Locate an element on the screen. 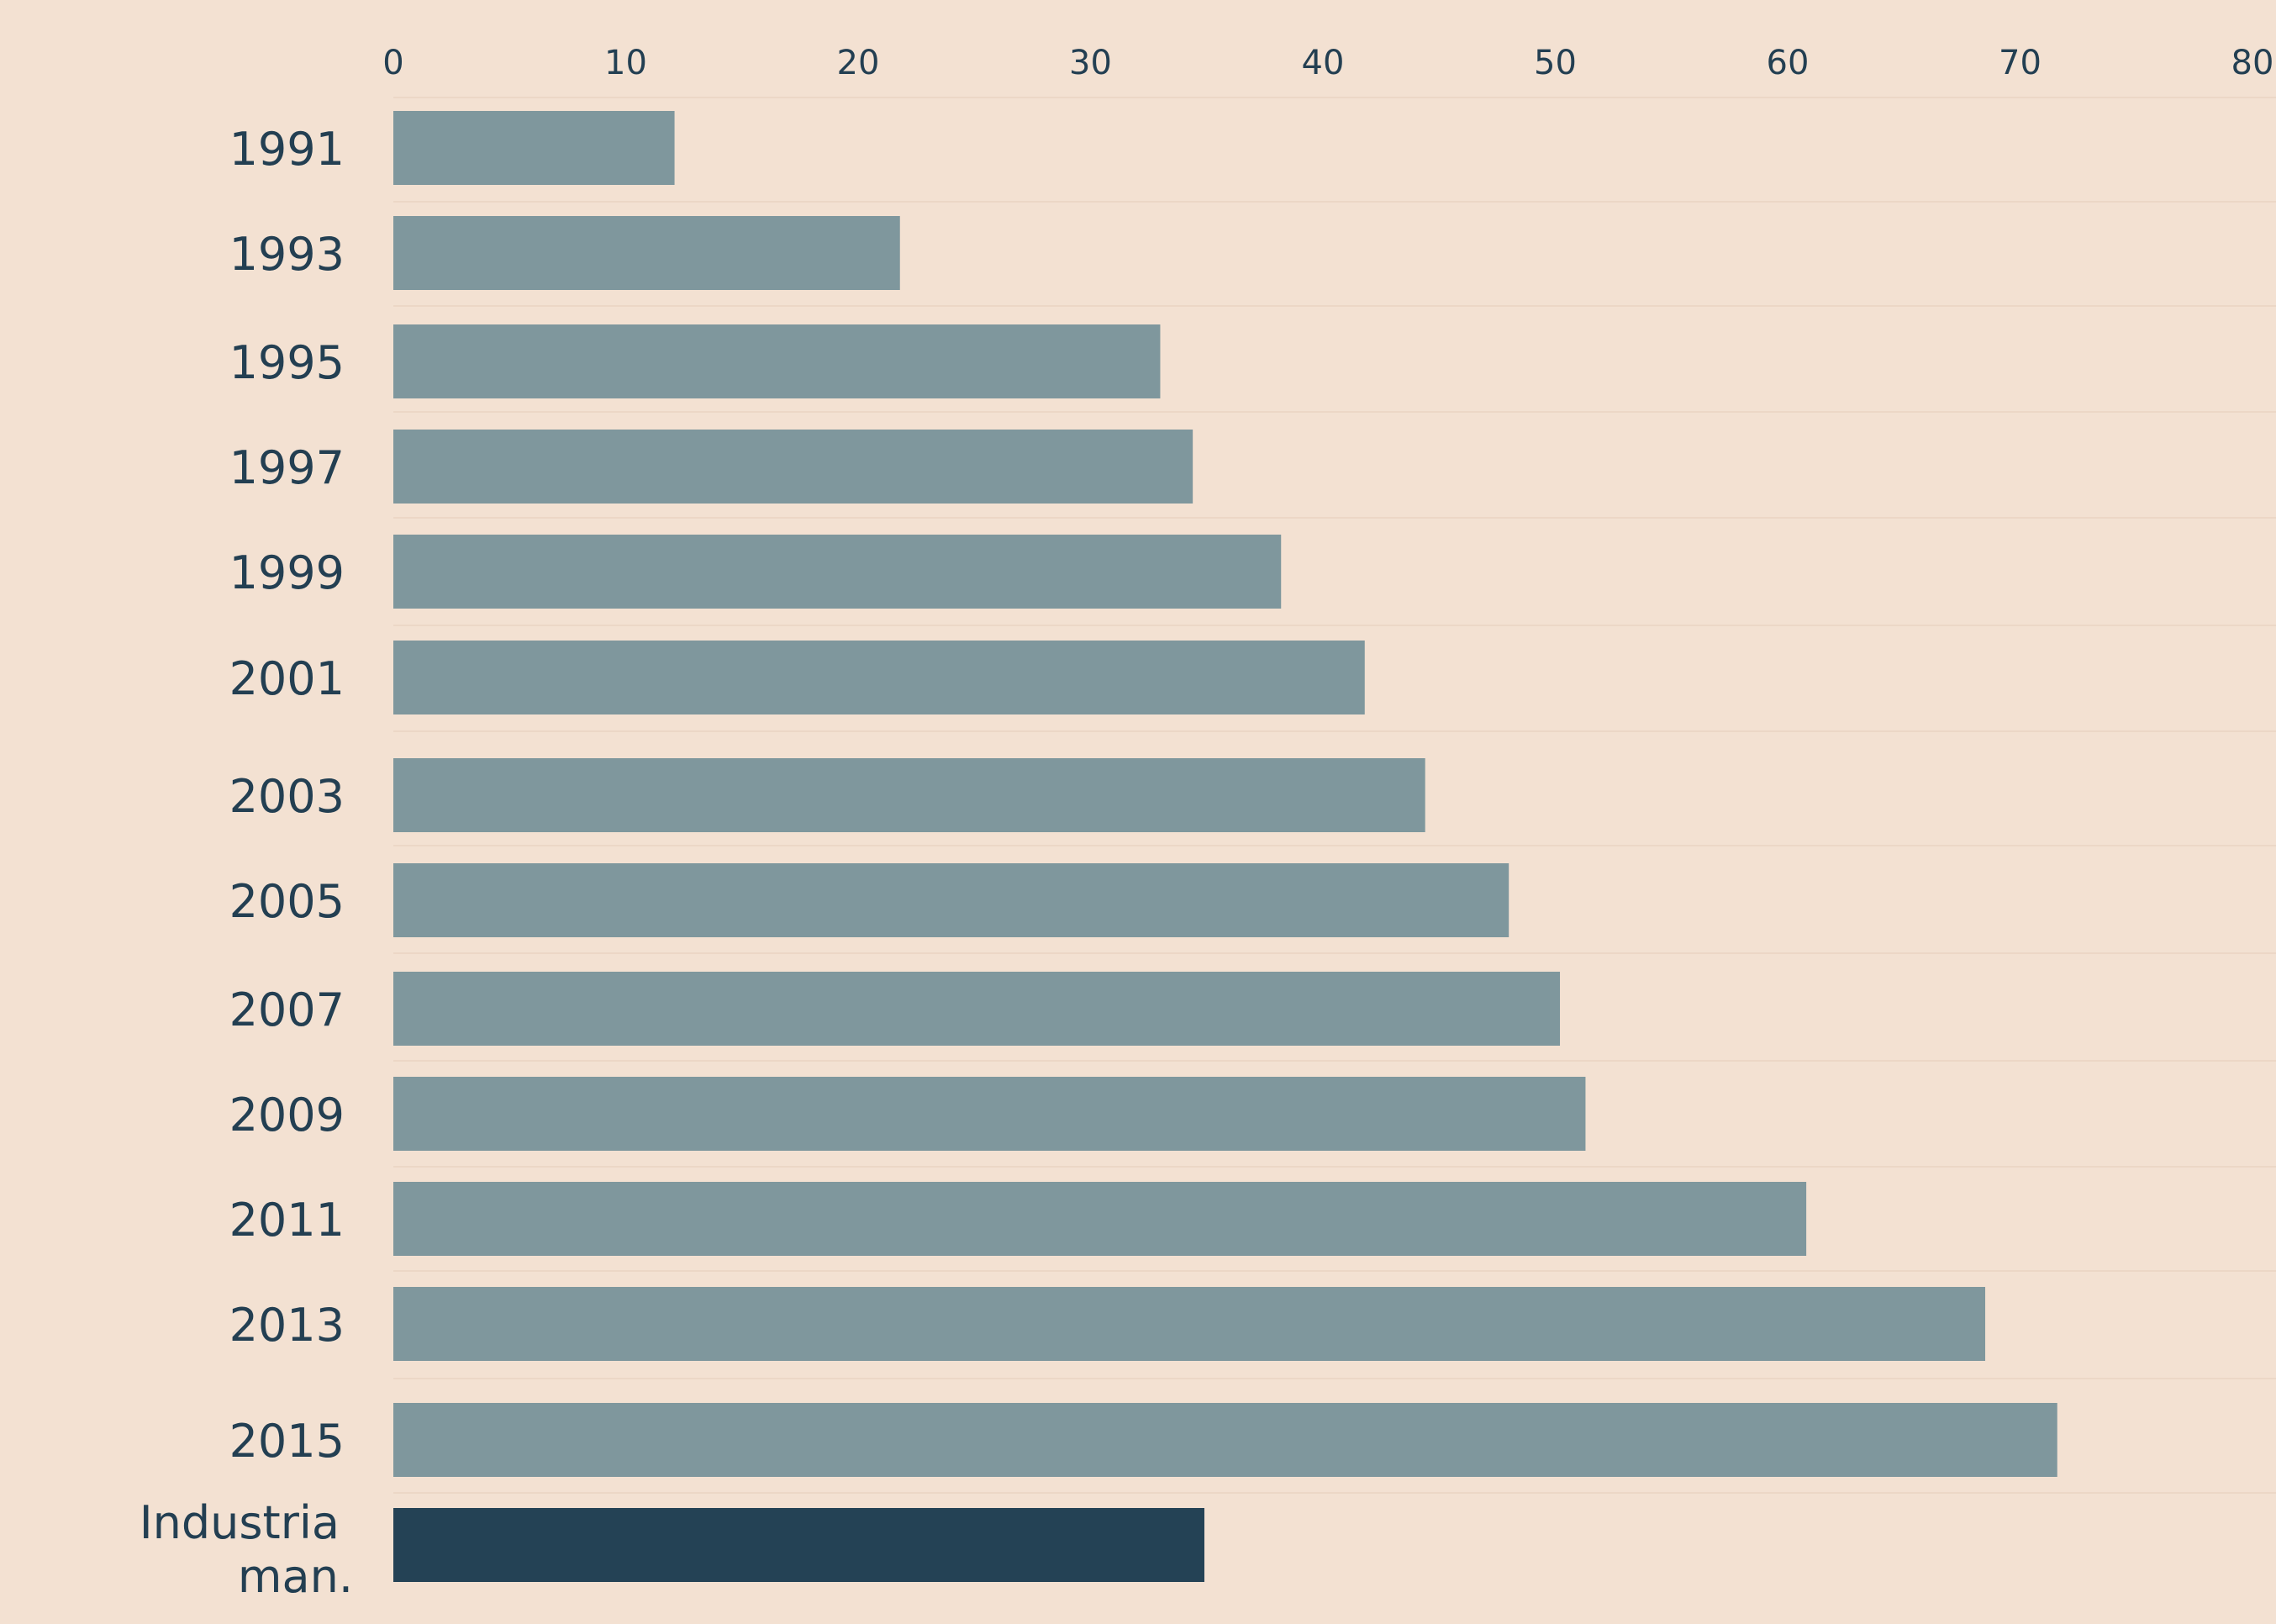  category-label: 2003 is located at coordinates (287, 796).